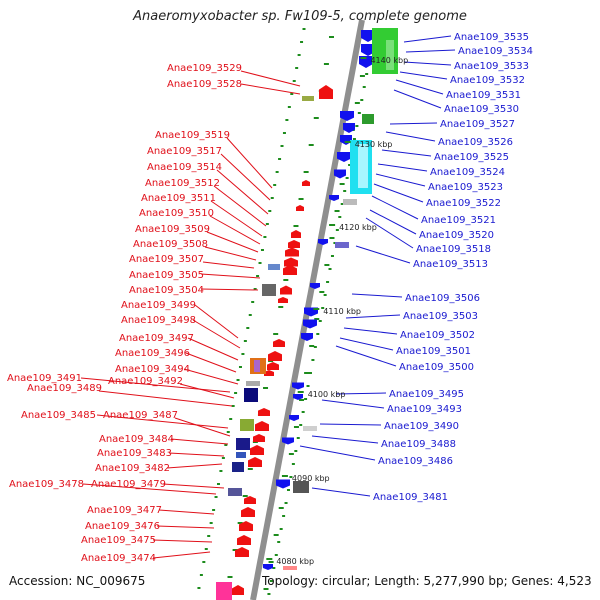 Image resolution: width=600 pixels, height=600 pixels. Describe the element at coordinates (192, 135) in the screenshot. I see `gene-label-Anae109_3519: Anae109_3519` at that location.